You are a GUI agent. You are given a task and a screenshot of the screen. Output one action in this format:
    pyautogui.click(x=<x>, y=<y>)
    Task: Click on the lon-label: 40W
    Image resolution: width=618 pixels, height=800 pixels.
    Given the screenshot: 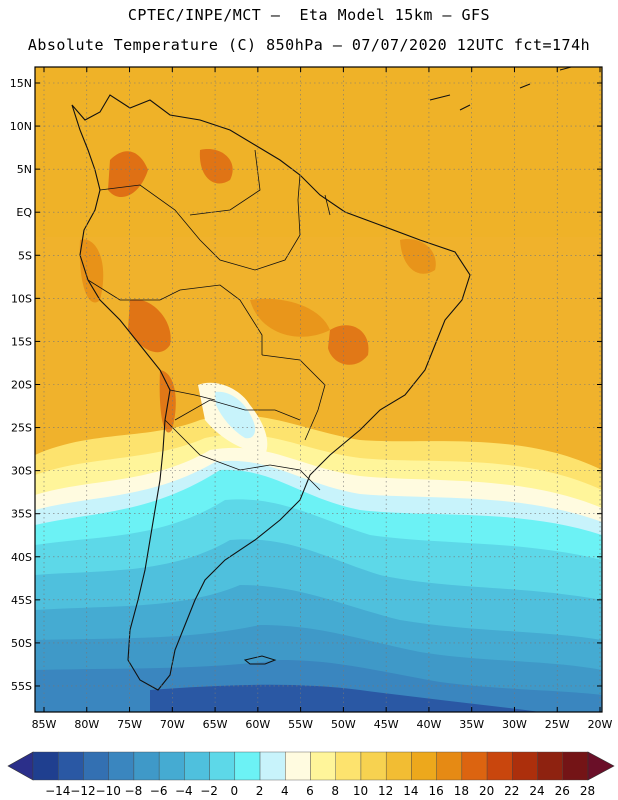 What is the action you would take?
    pyautogui.click(x=428, y=724)
    